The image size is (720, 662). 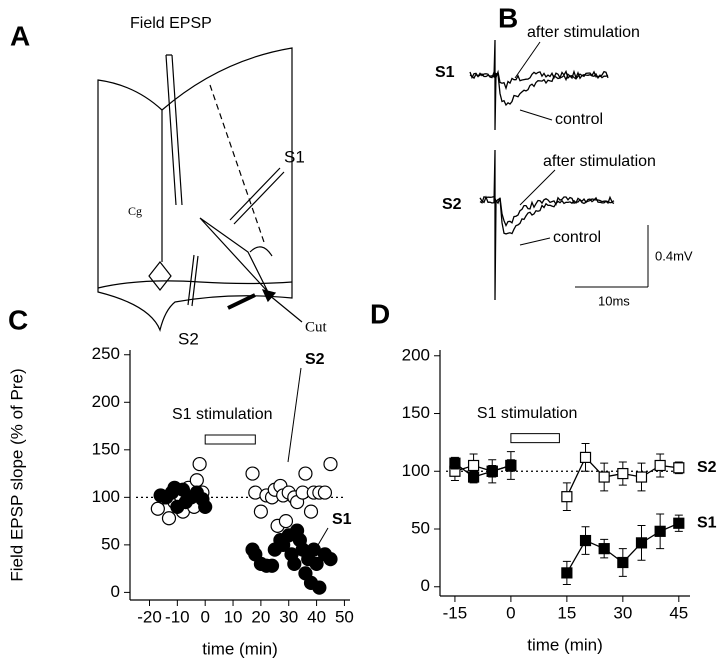 I want to click on diagram-label: S1, so click(x=294, y=156).